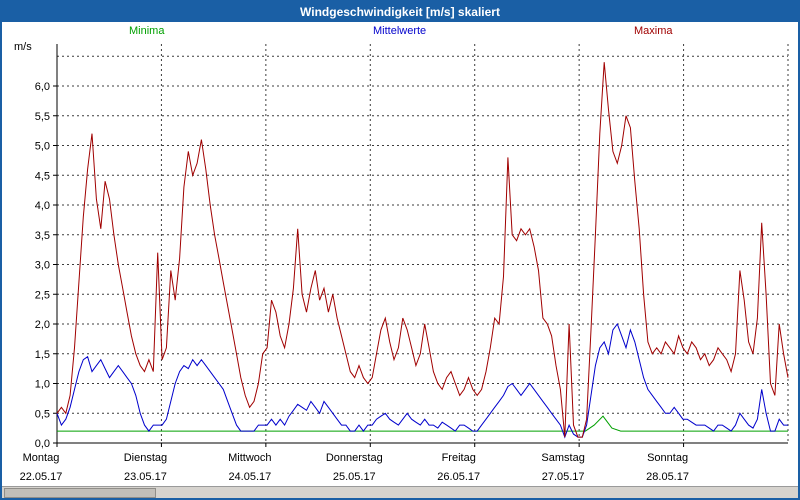 This screenshot has width=800, height=500. What do you see at coordinates (80, 493) in the screenshot?
I see `scrollbar-thumb` at bounding box center [80, 493].